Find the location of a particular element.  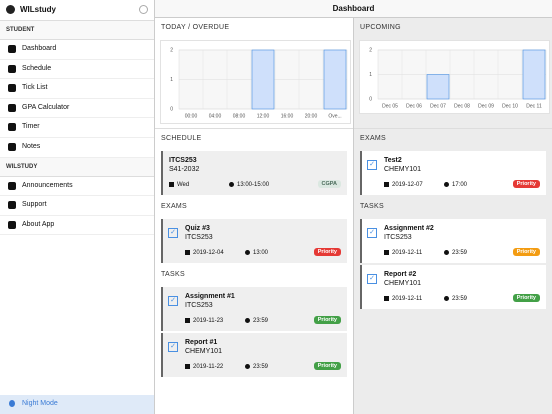

card-title: Report #2 is located at coordinates (400, 274).